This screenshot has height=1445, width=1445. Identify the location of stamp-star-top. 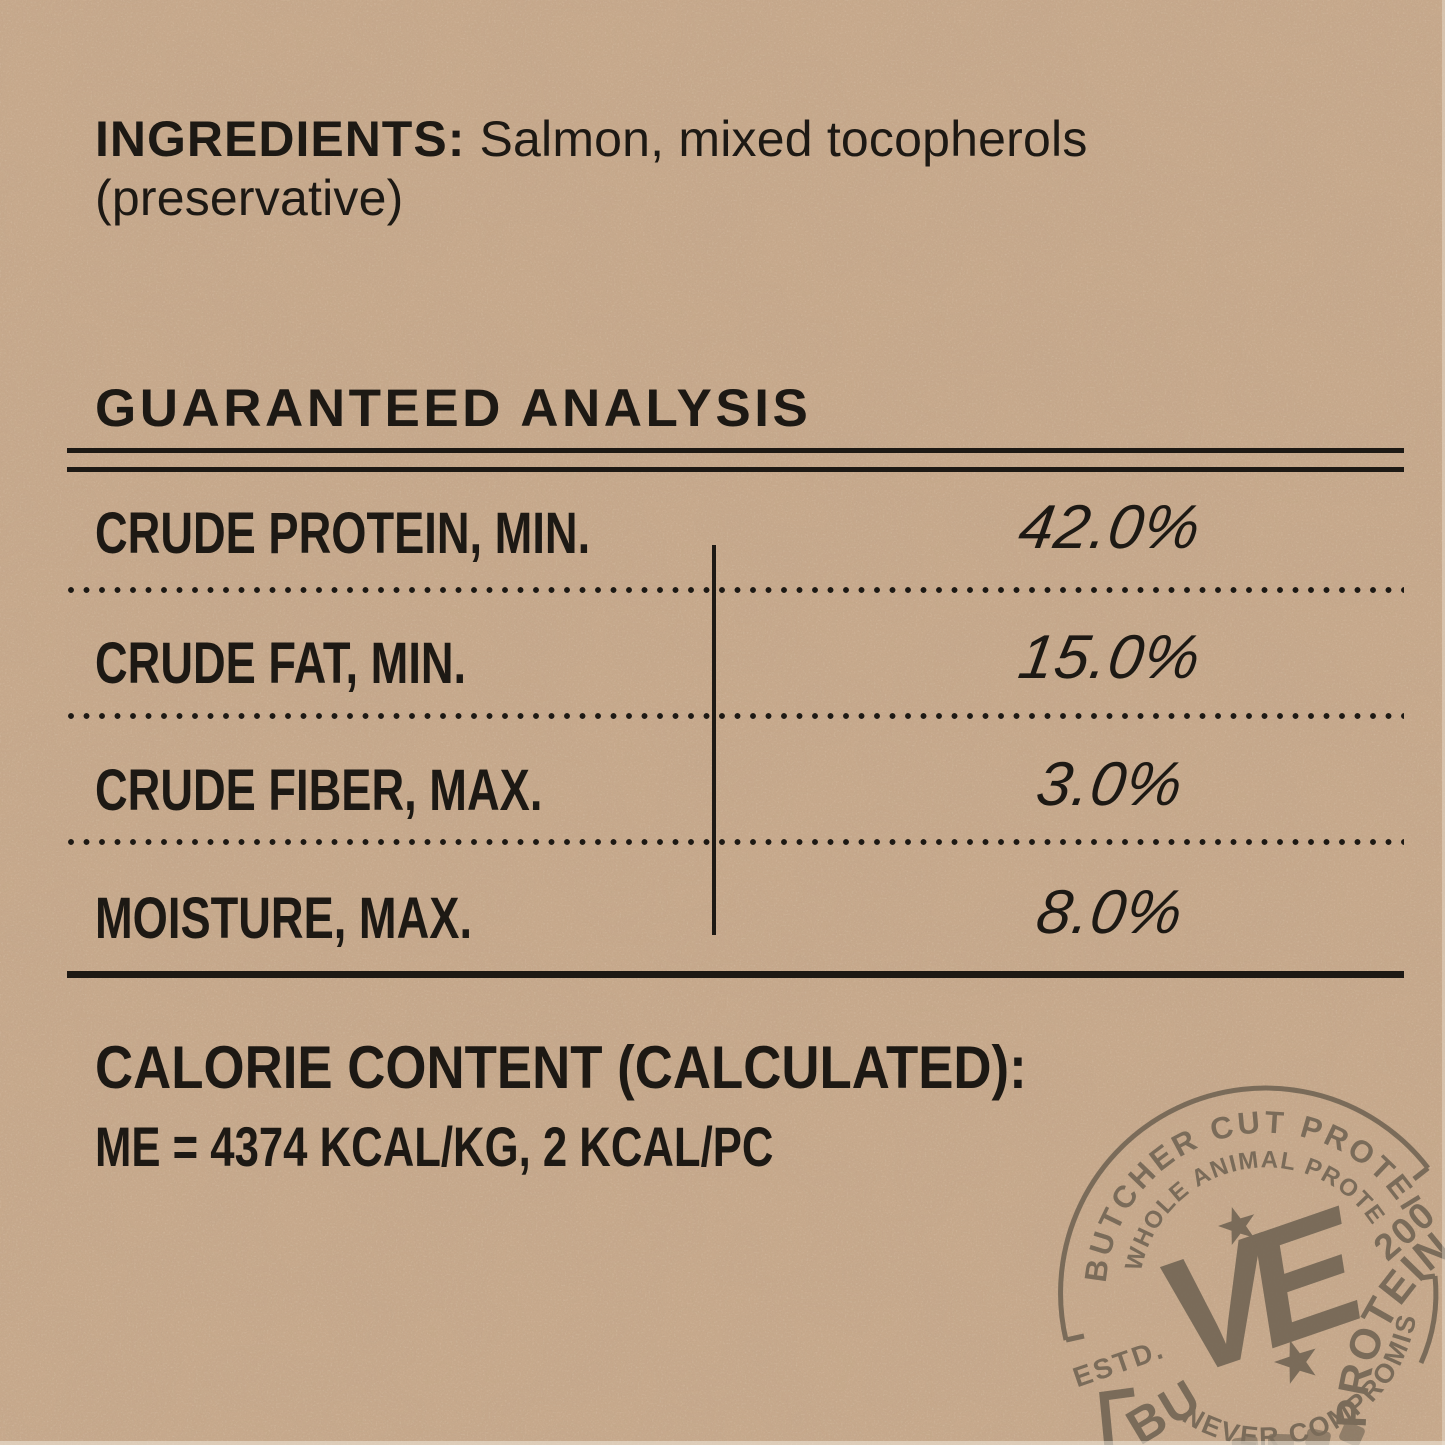
(1237, 1224).